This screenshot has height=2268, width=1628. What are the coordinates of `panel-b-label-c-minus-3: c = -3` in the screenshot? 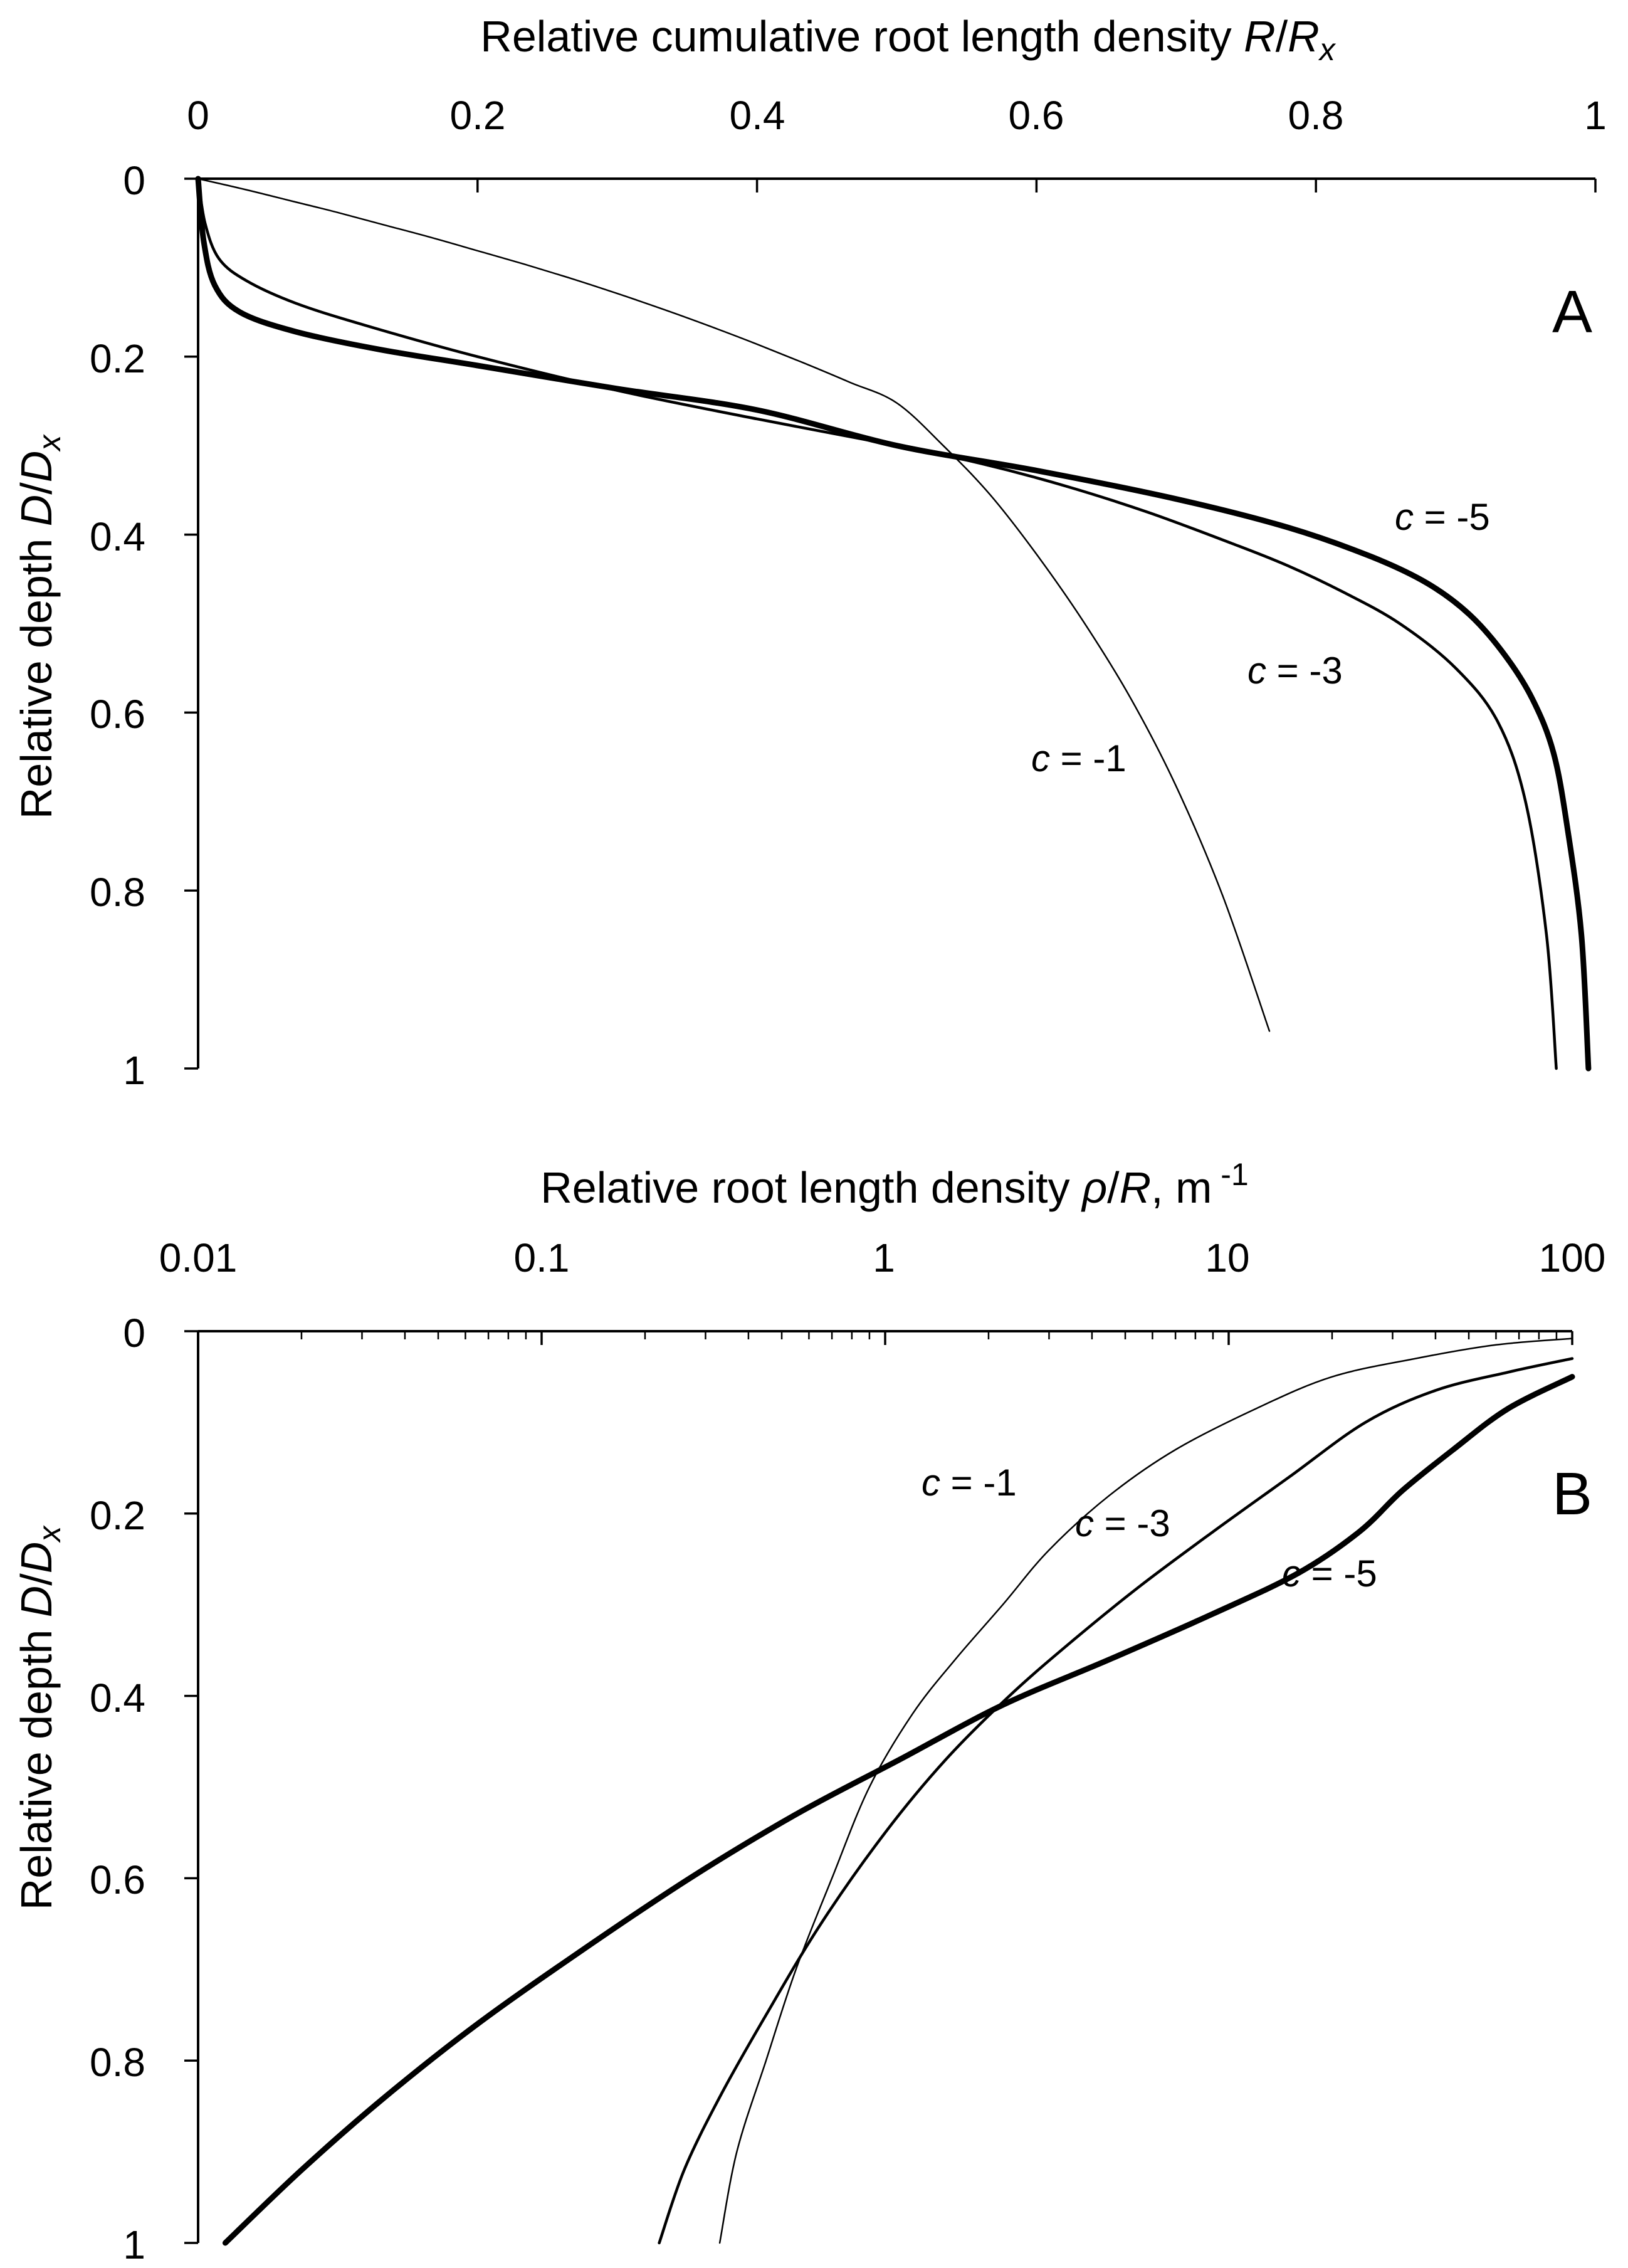 It's located at (1123, 1523).